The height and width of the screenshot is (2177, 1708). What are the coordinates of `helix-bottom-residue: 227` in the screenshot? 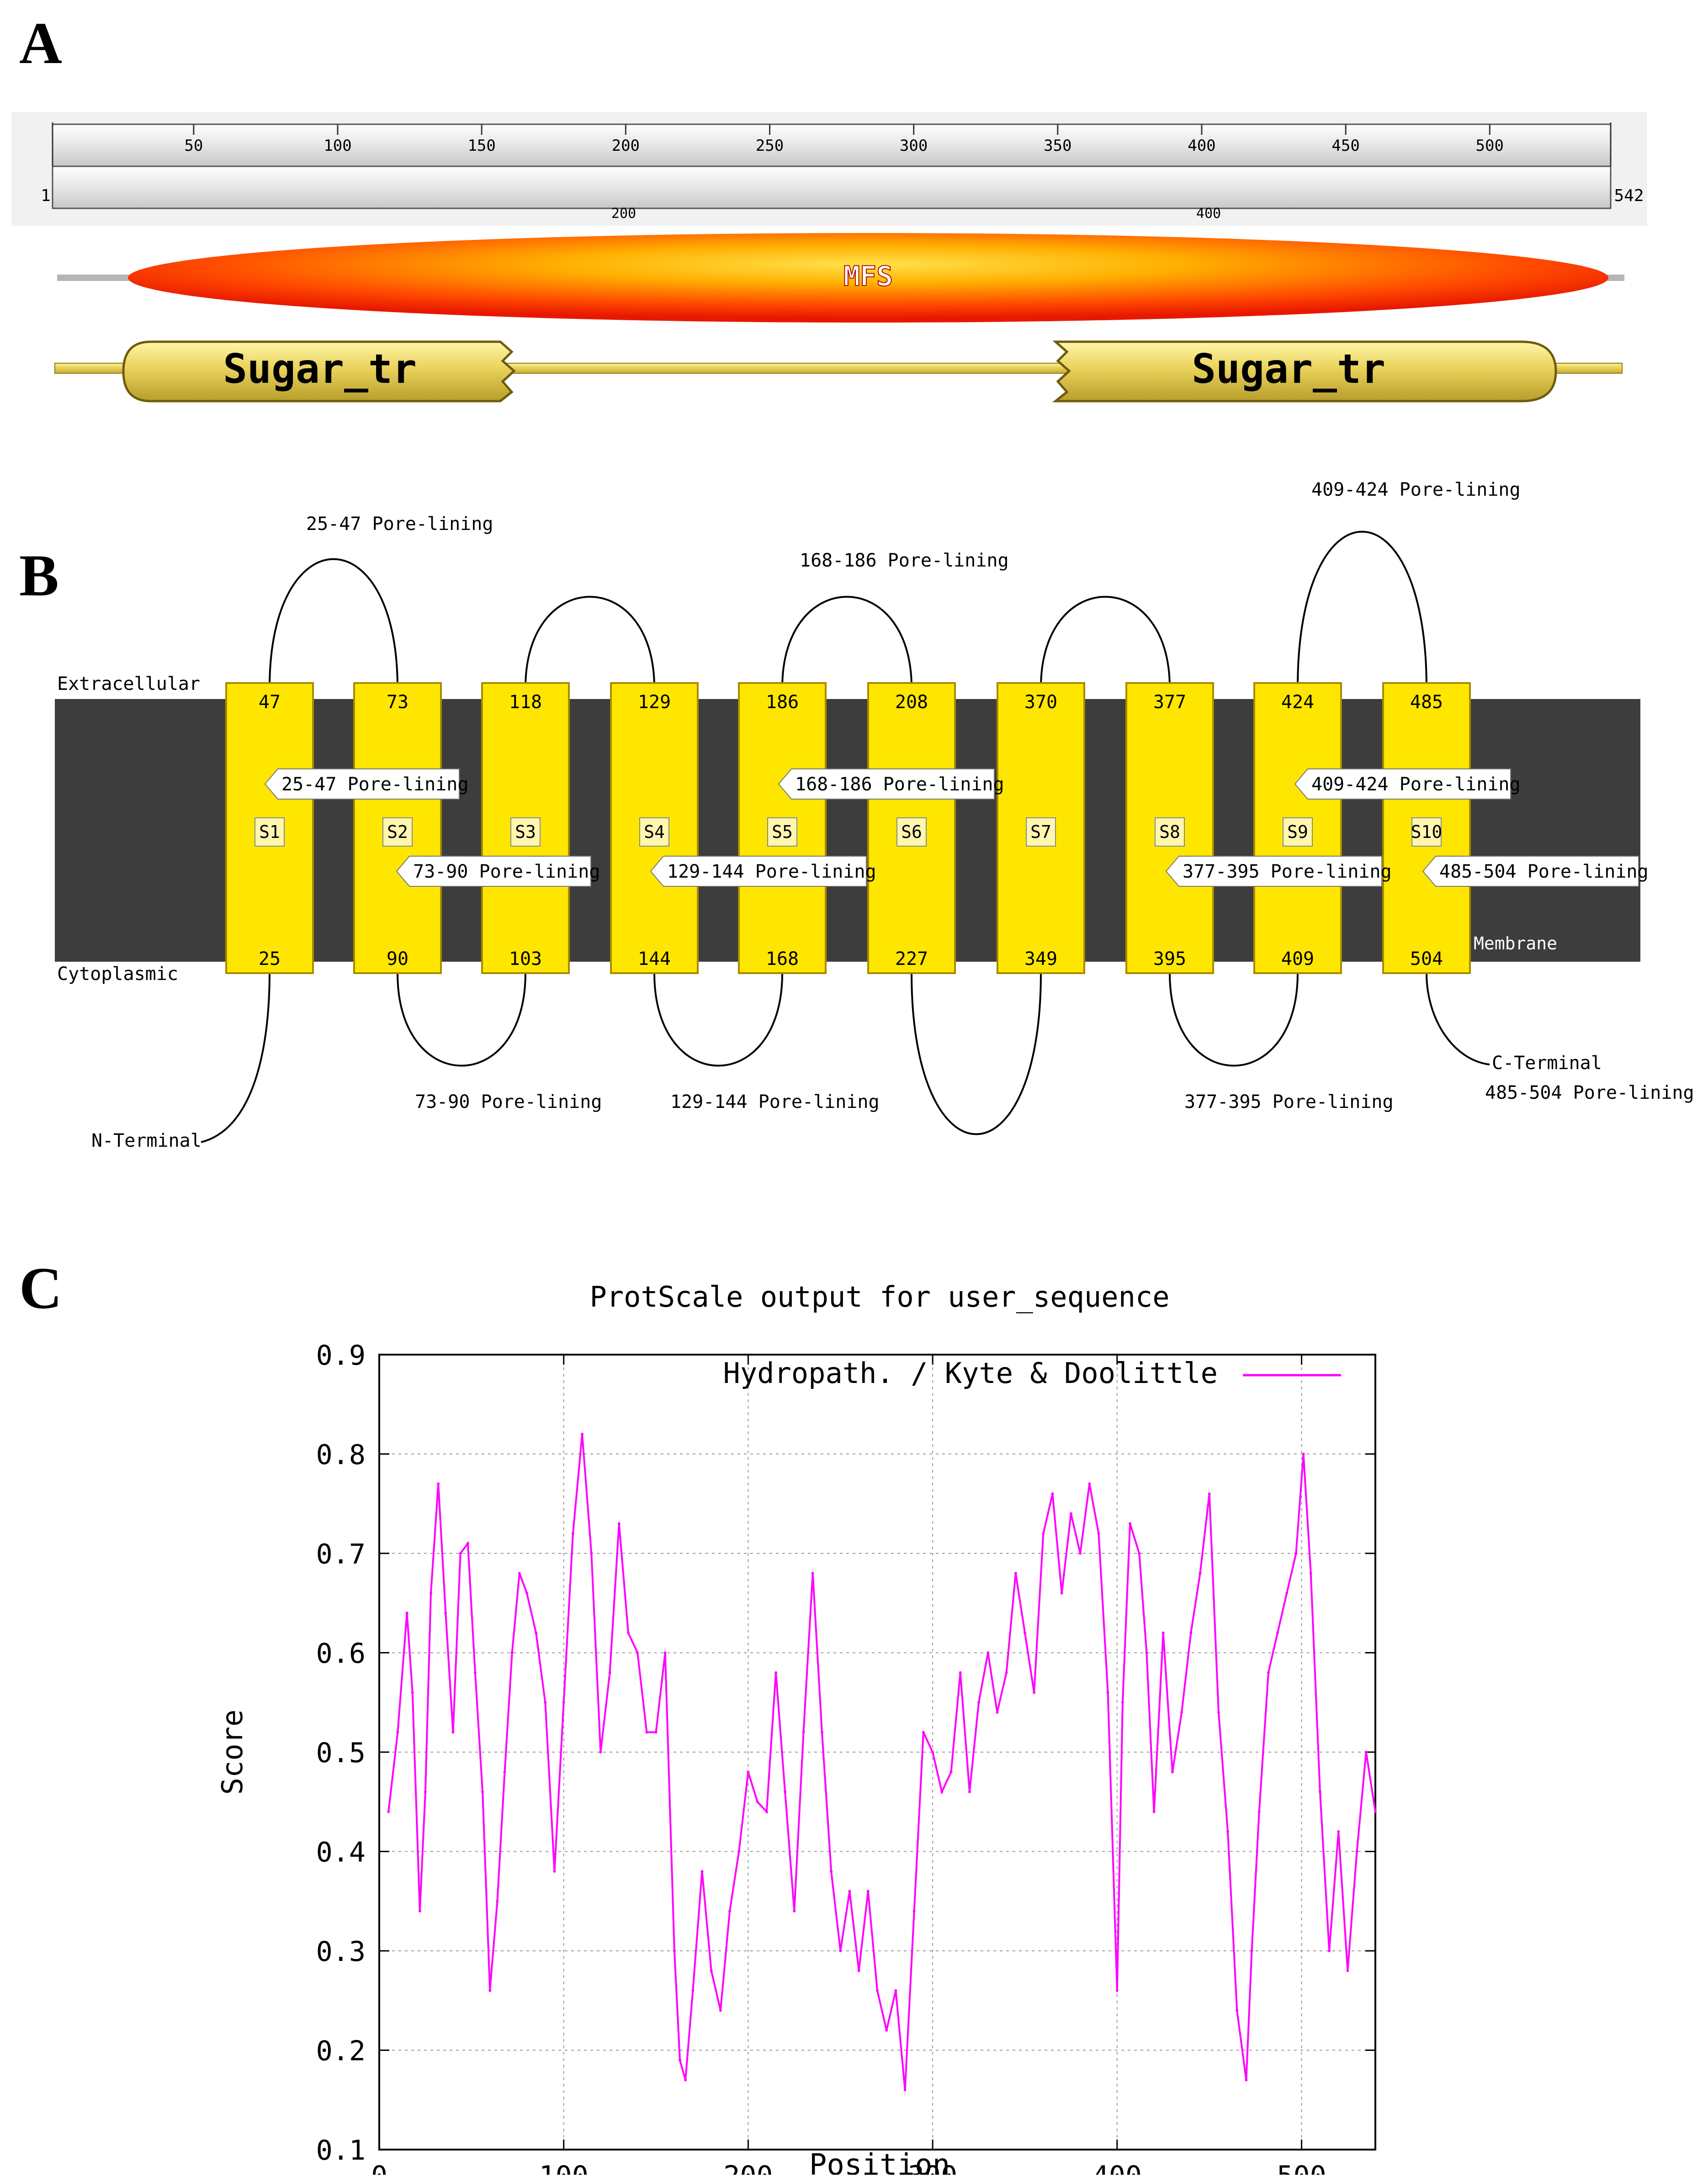 It's located at (911, 958).